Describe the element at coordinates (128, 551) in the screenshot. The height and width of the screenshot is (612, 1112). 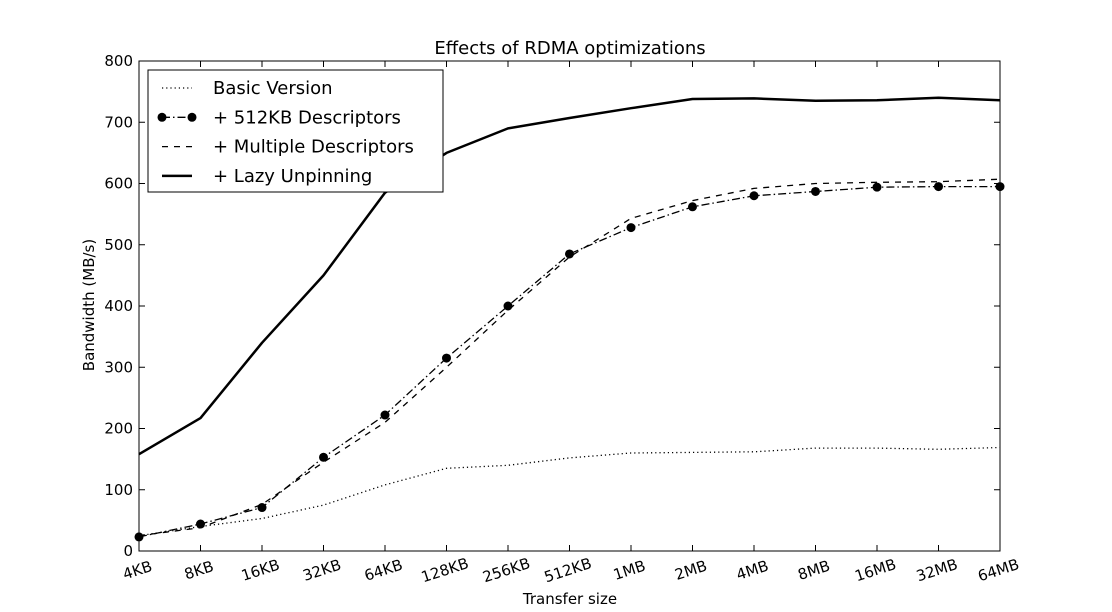
I see `y-tick-label: 0` at that location.